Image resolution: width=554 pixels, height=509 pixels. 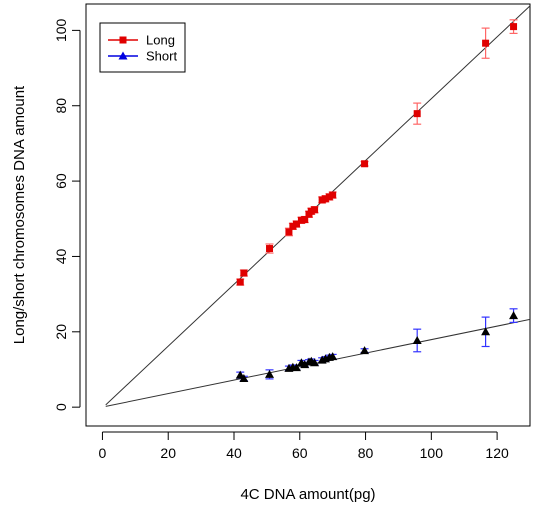 What do you see at coordinates (61, 106) in the screenshot?
I see `y-tick-label: 80` at bounding box center [61, 106].